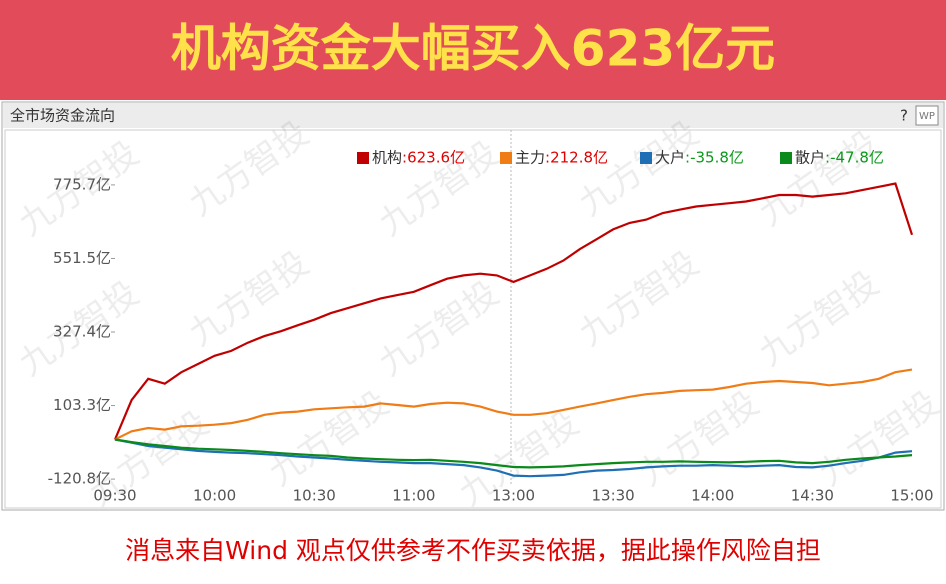 This screenshot has width=946, height=584. What do you see at coordinates (576, 158) in the screenshot?
I see `legend-value: :212.8亿` at bounding box center [576, 158].